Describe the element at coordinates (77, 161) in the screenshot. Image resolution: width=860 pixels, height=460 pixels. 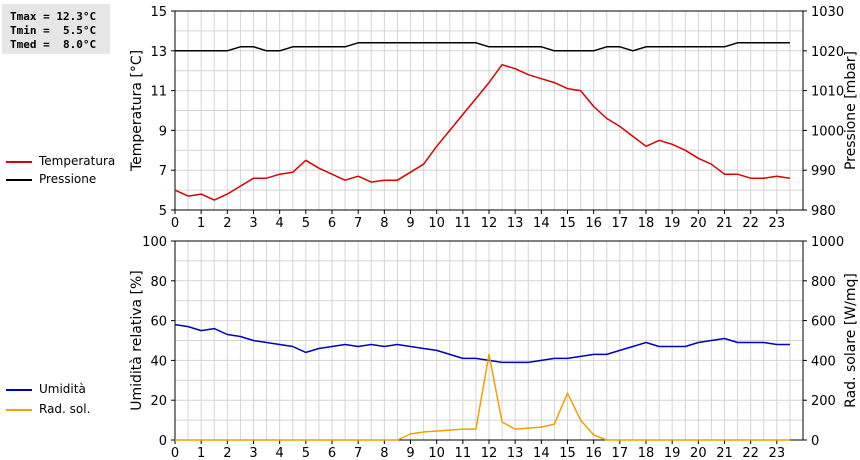
I see `legend-label: Temperatura` at that location.